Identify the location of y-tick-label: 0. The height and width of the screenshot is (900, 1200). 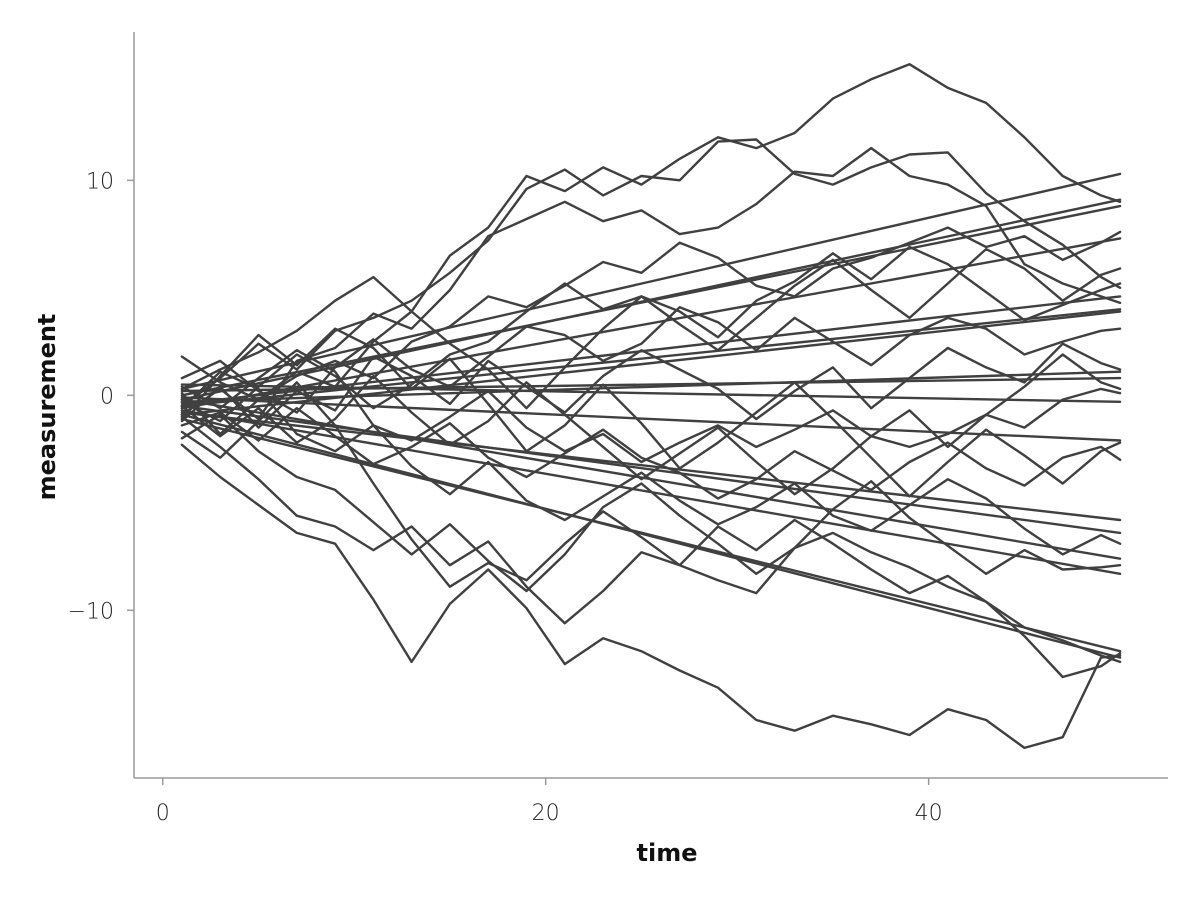
(107, 396).